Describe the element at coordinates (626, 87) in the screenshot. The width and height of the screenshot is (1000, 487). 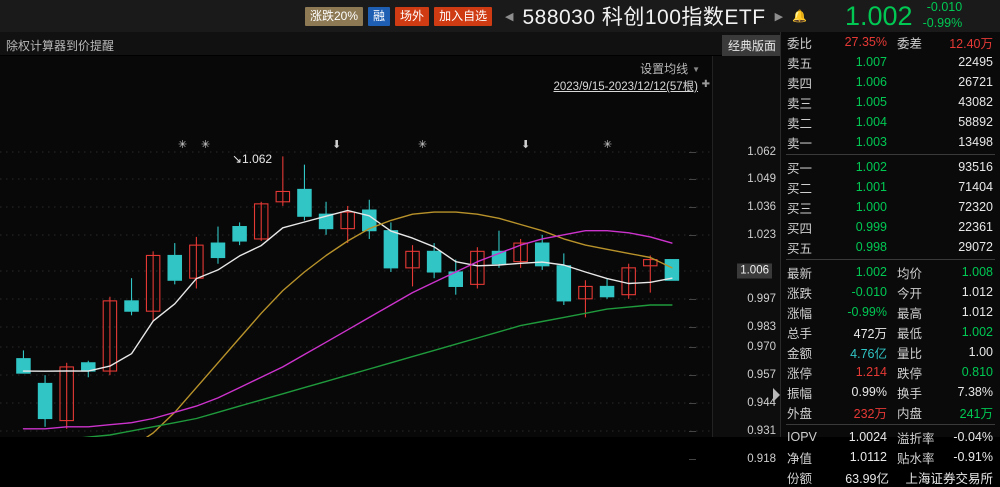
I see `date-range-label: 2023/9/15-2023/12/12(57根)` at that location.